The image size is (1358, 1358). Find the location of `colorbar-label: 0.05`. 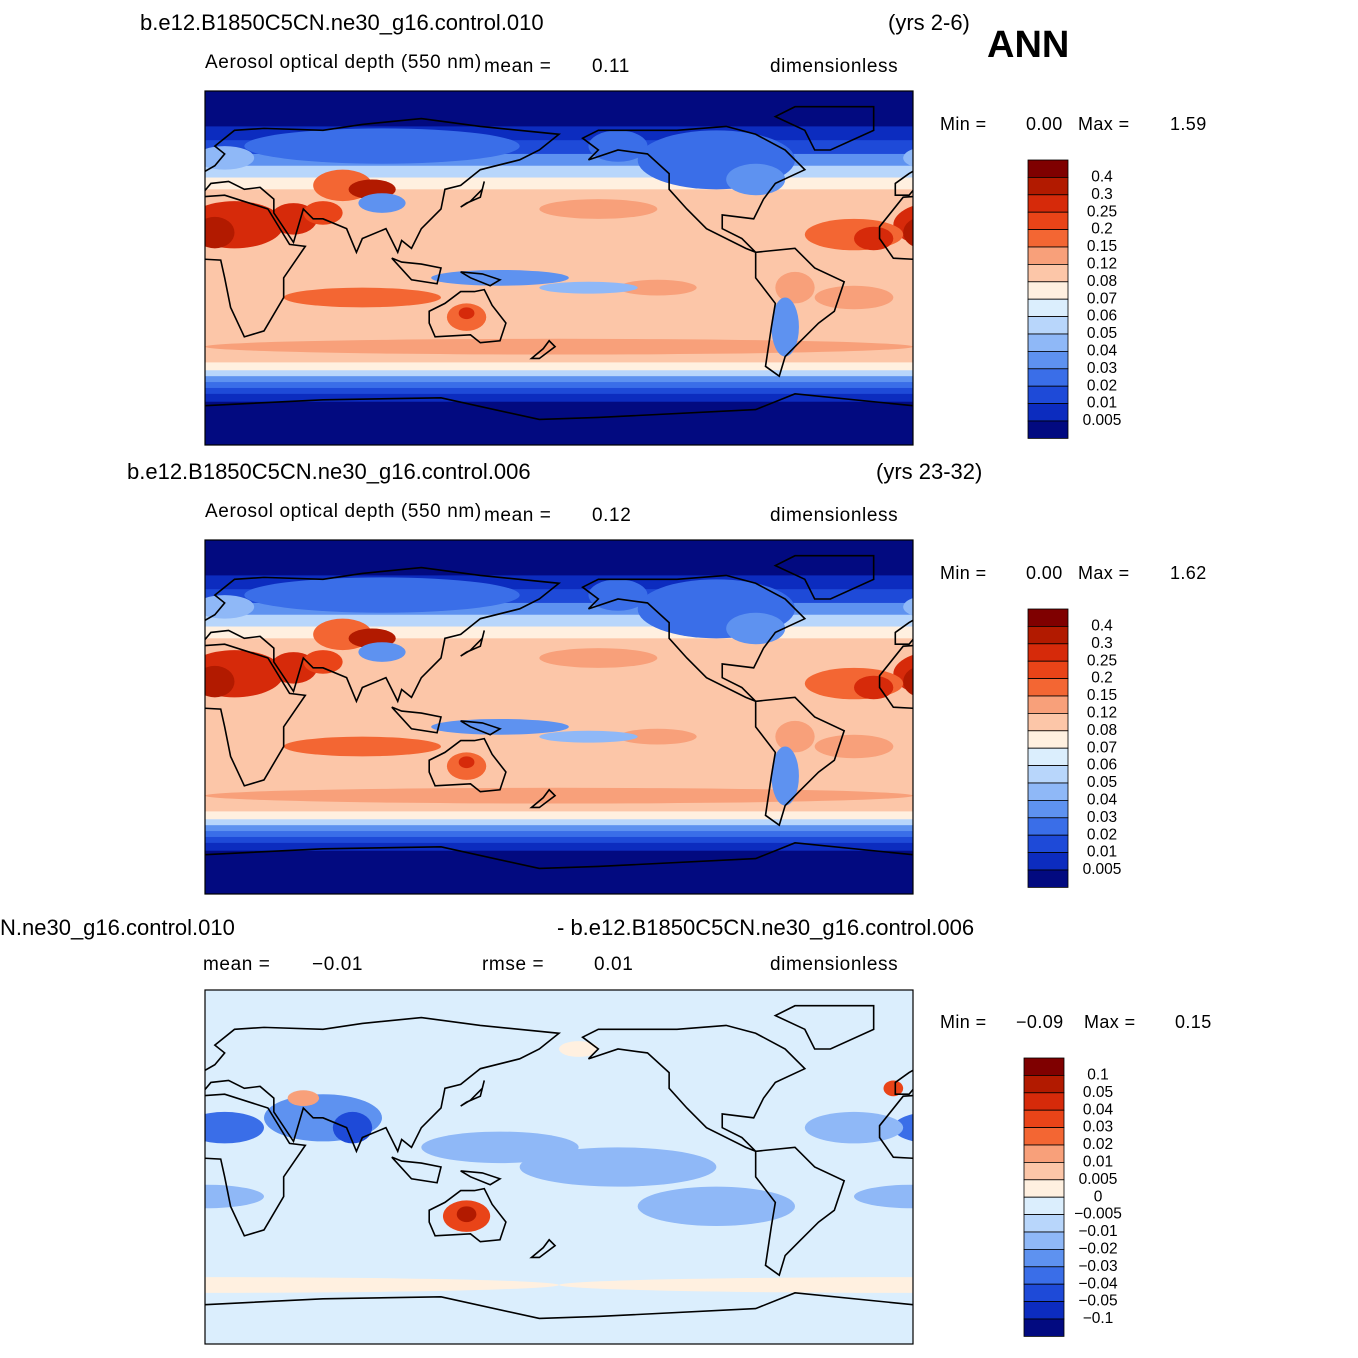

colorbar-label: 0.05 is located at coordinates (1102, 782).